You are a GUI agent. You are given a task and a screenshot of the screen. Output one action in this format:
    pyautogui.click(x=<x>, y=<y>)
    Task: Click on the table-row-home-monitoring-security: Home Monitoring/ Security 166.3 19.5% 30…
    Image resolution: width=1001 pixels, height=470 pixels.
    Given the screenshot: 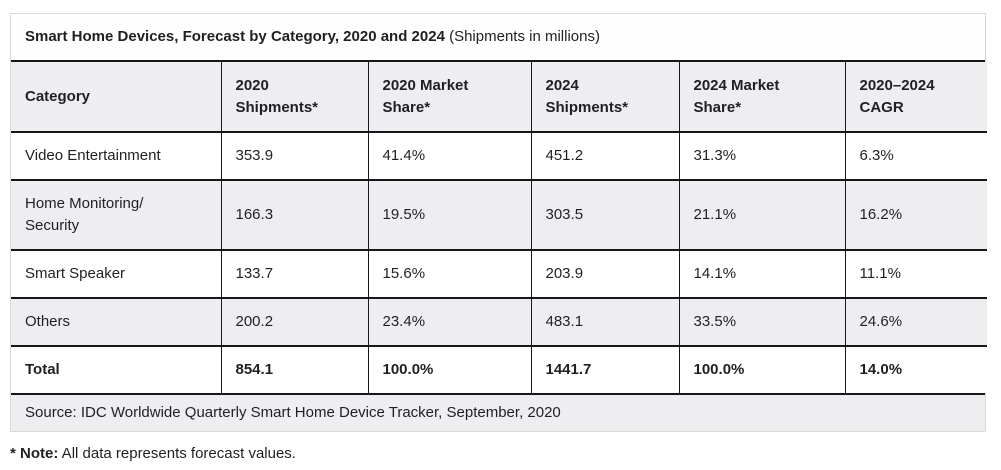 What is the action you would take?
    pyautogui.click(x=499, y=215)
    